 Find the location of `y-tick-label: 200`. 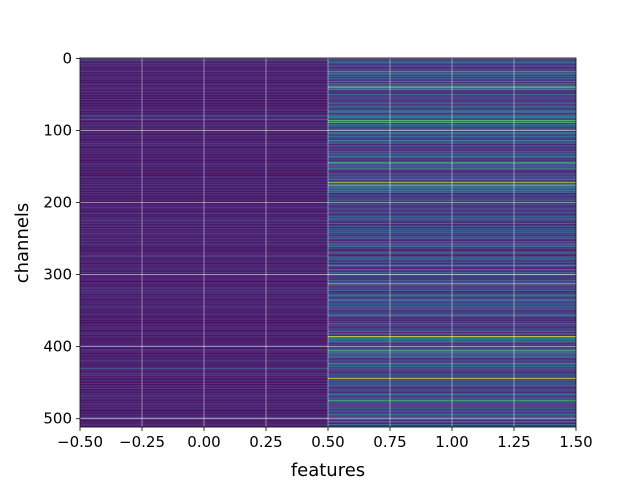

y-tick-label: 200 is located at coordinates (57, 203).